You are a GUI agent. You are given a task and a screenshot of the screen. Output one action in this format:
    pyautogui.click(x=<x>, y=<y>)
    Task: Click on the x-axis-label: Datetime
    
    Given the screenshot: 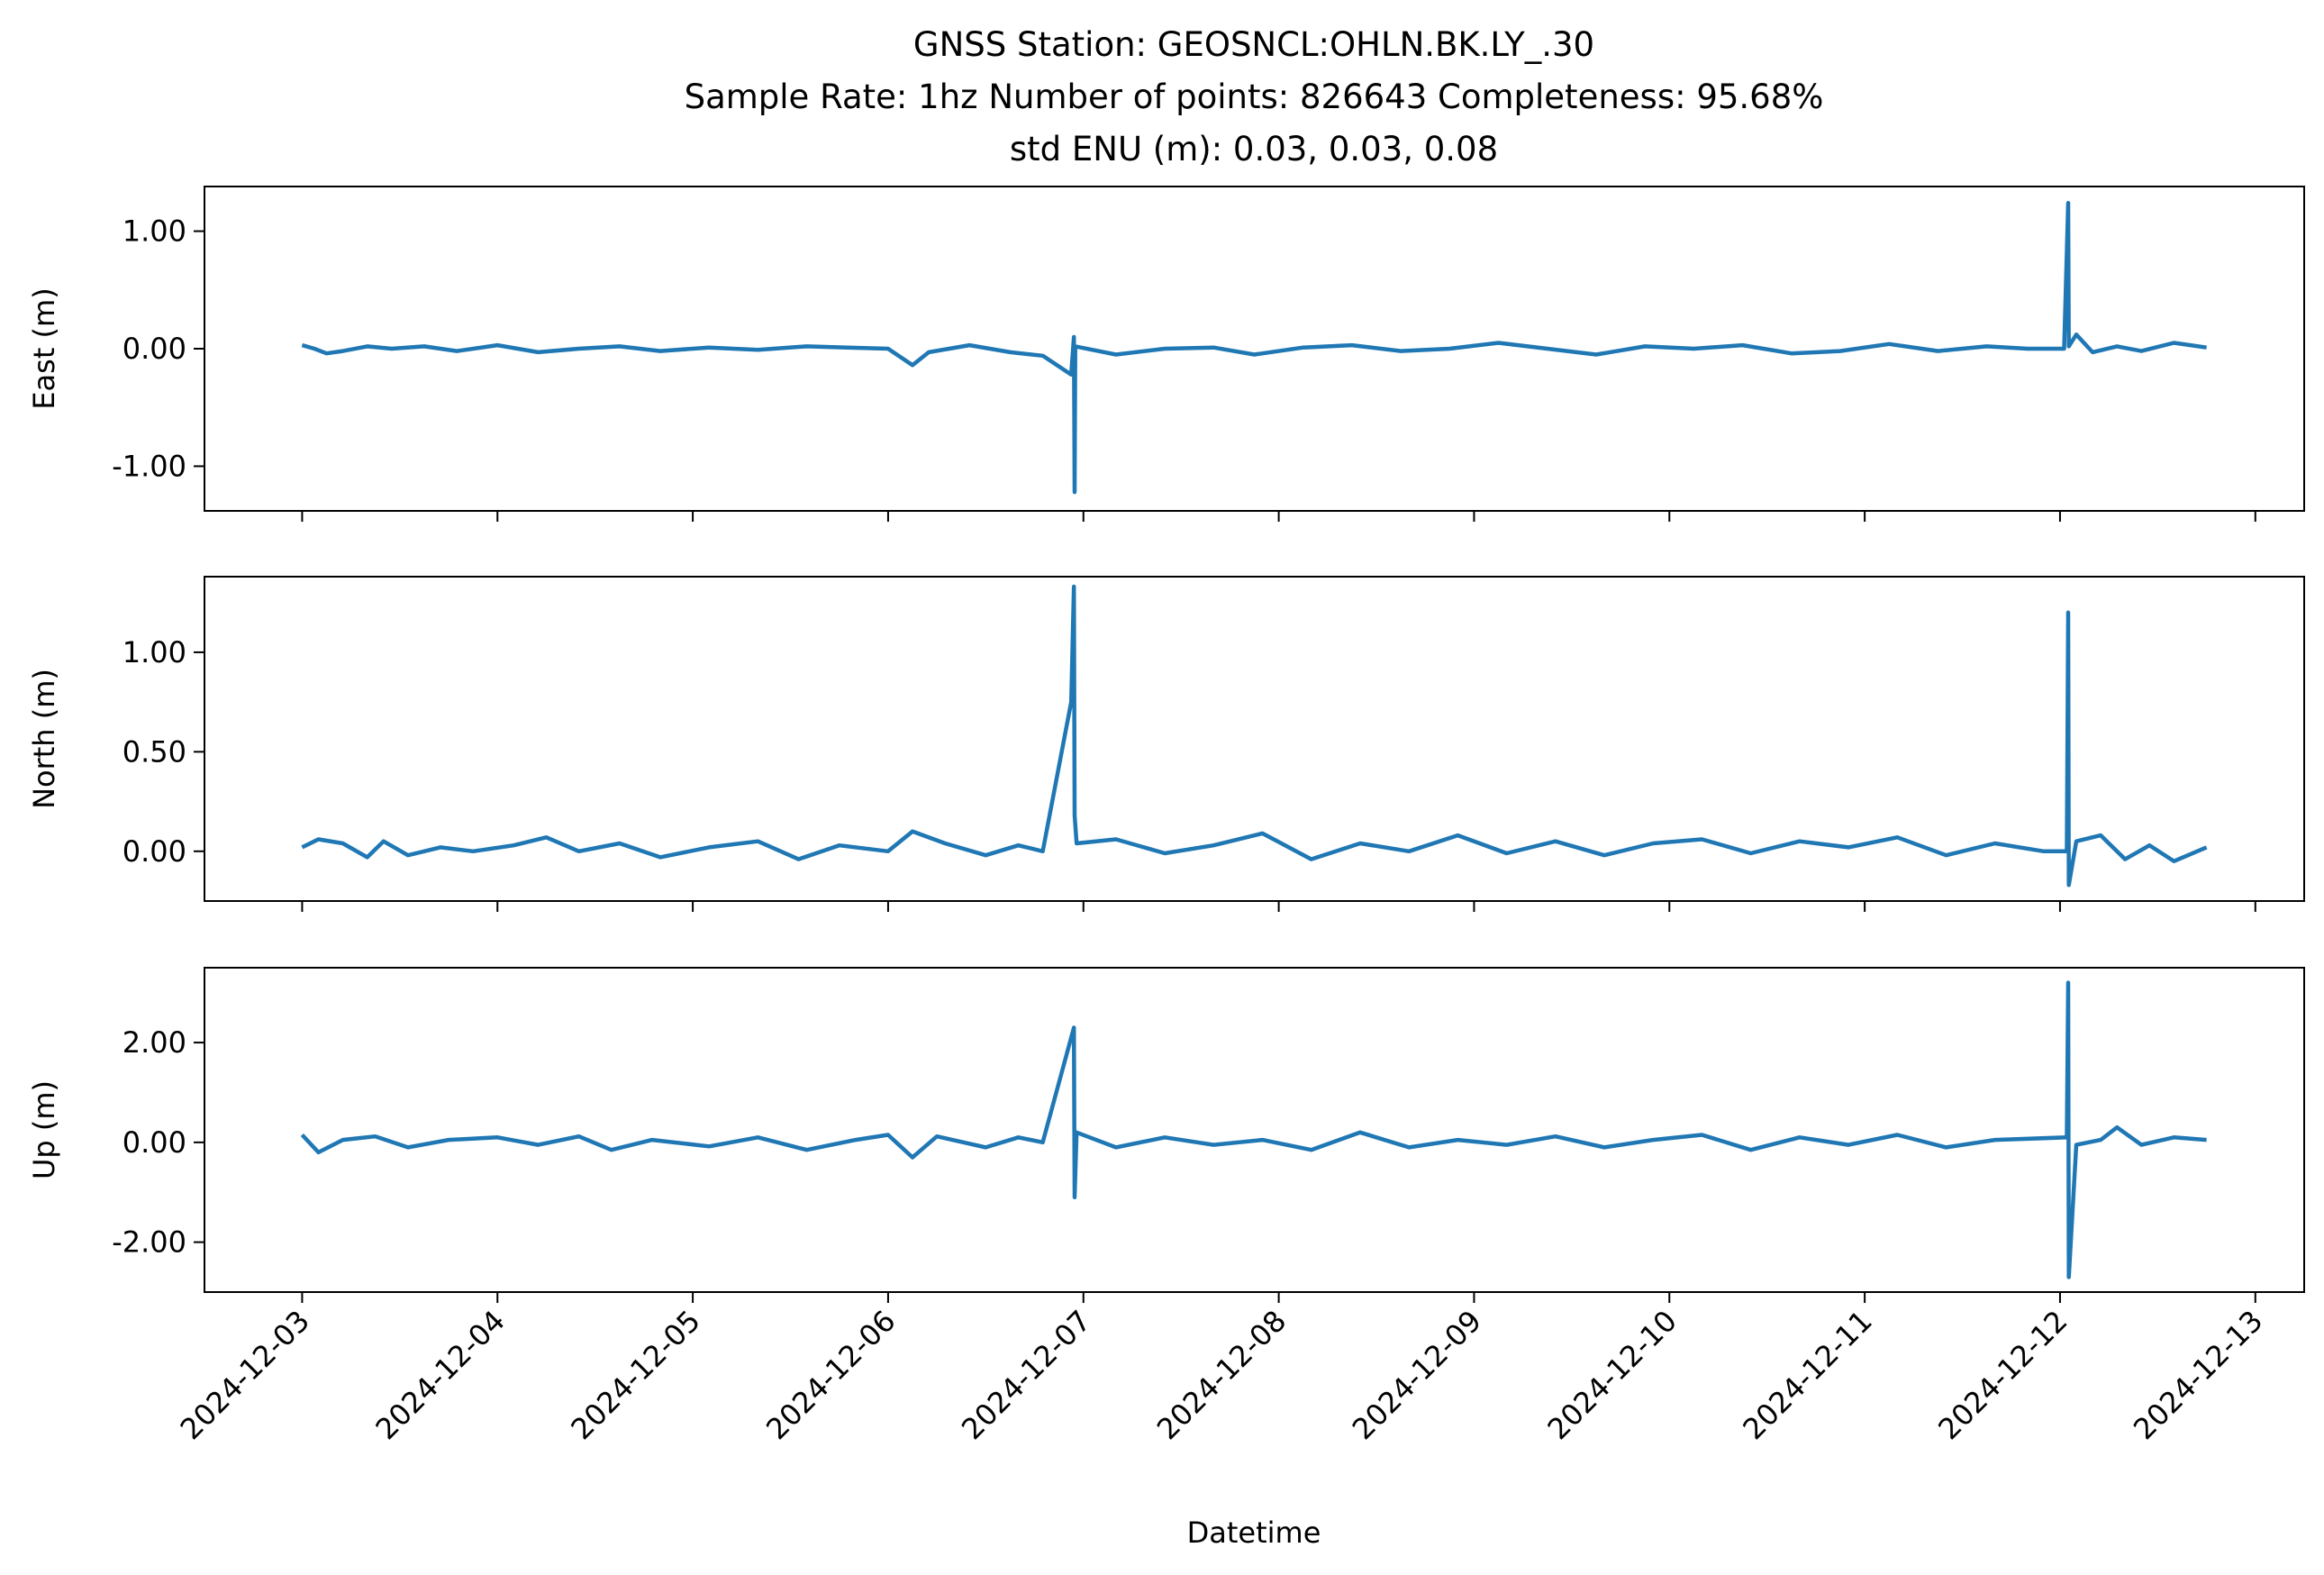 What is the action you would take?
    pyautogui.click(x=1254, y=1533)
    